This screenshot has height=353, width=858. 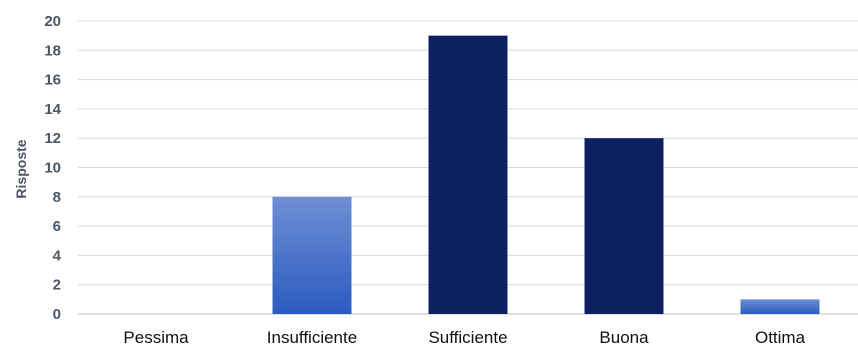 I want to click on y-tick-label: 2, so click(x=57, y=285).